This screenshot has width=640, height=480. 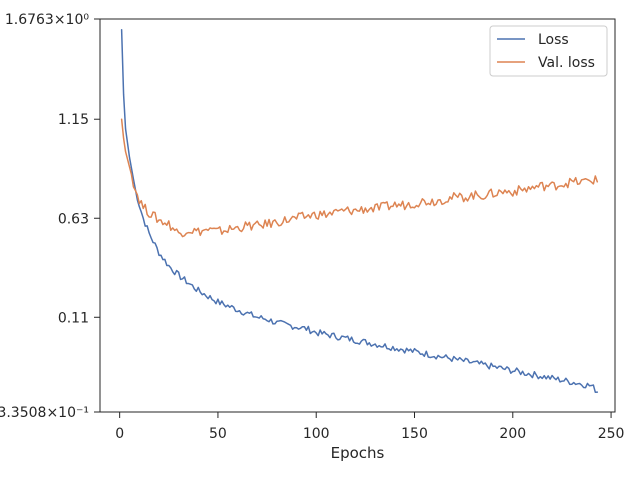 I want to click on y-tick-label-4: 1.6763×10⁰, so click(x=47, y=20).